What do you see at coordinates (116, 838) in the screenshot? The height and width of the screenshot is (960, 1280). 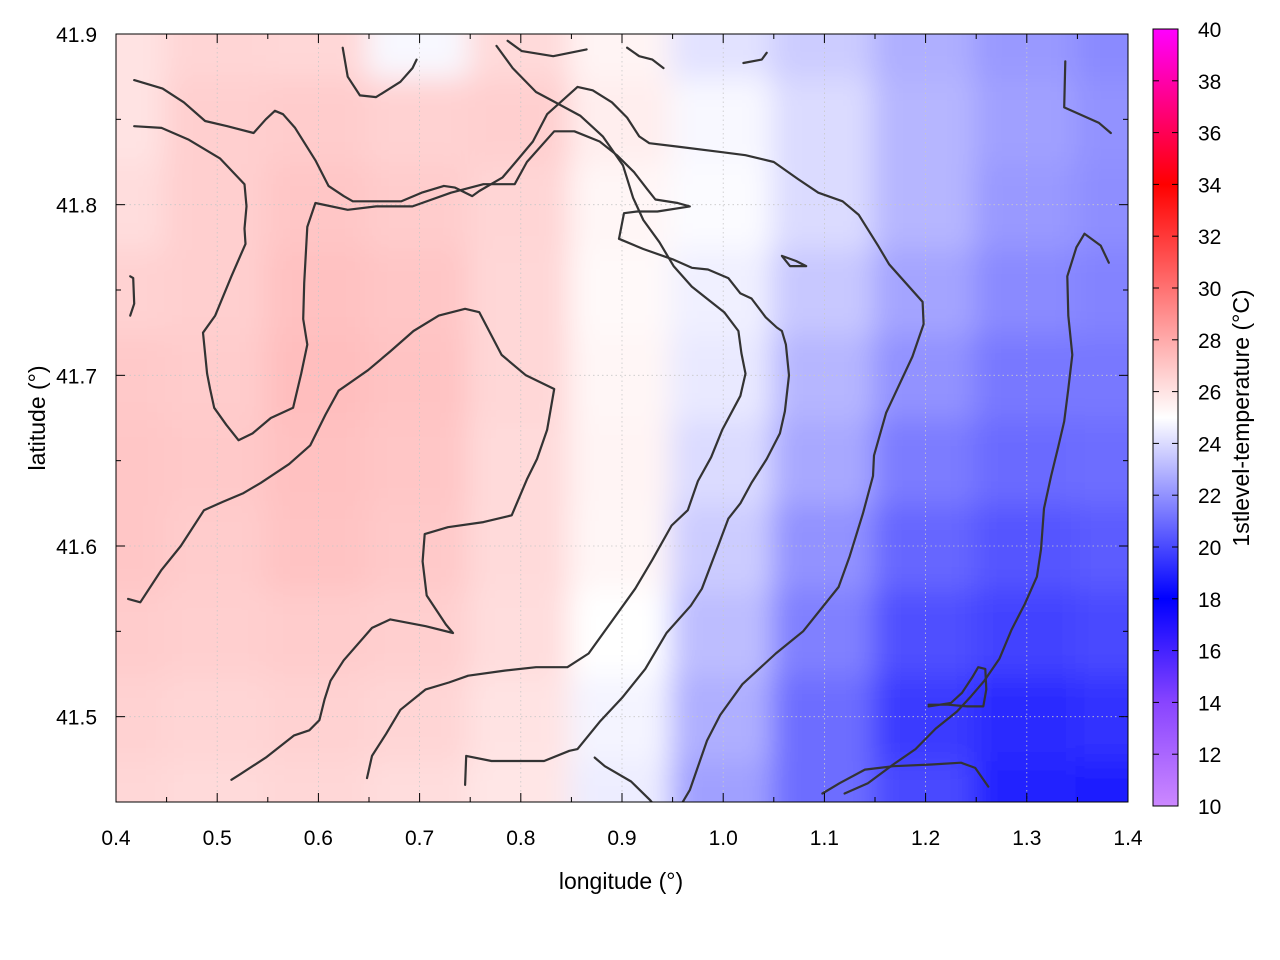 I see `x-tick-label: 0.4` at bounding box center [116, 838].